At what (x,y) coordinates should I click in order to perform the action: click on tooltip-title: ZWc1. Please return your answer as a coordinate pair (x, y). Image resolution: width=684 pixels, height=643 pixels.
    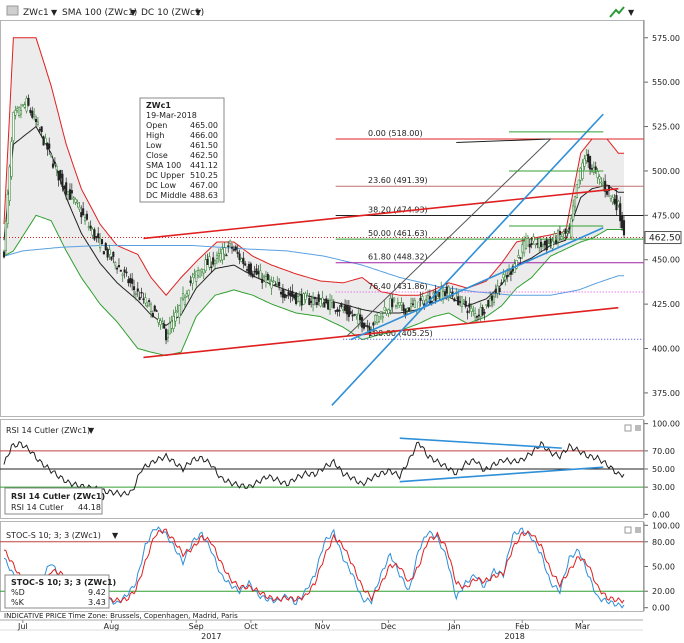
    Looking at the image, I should click on (158, 105).